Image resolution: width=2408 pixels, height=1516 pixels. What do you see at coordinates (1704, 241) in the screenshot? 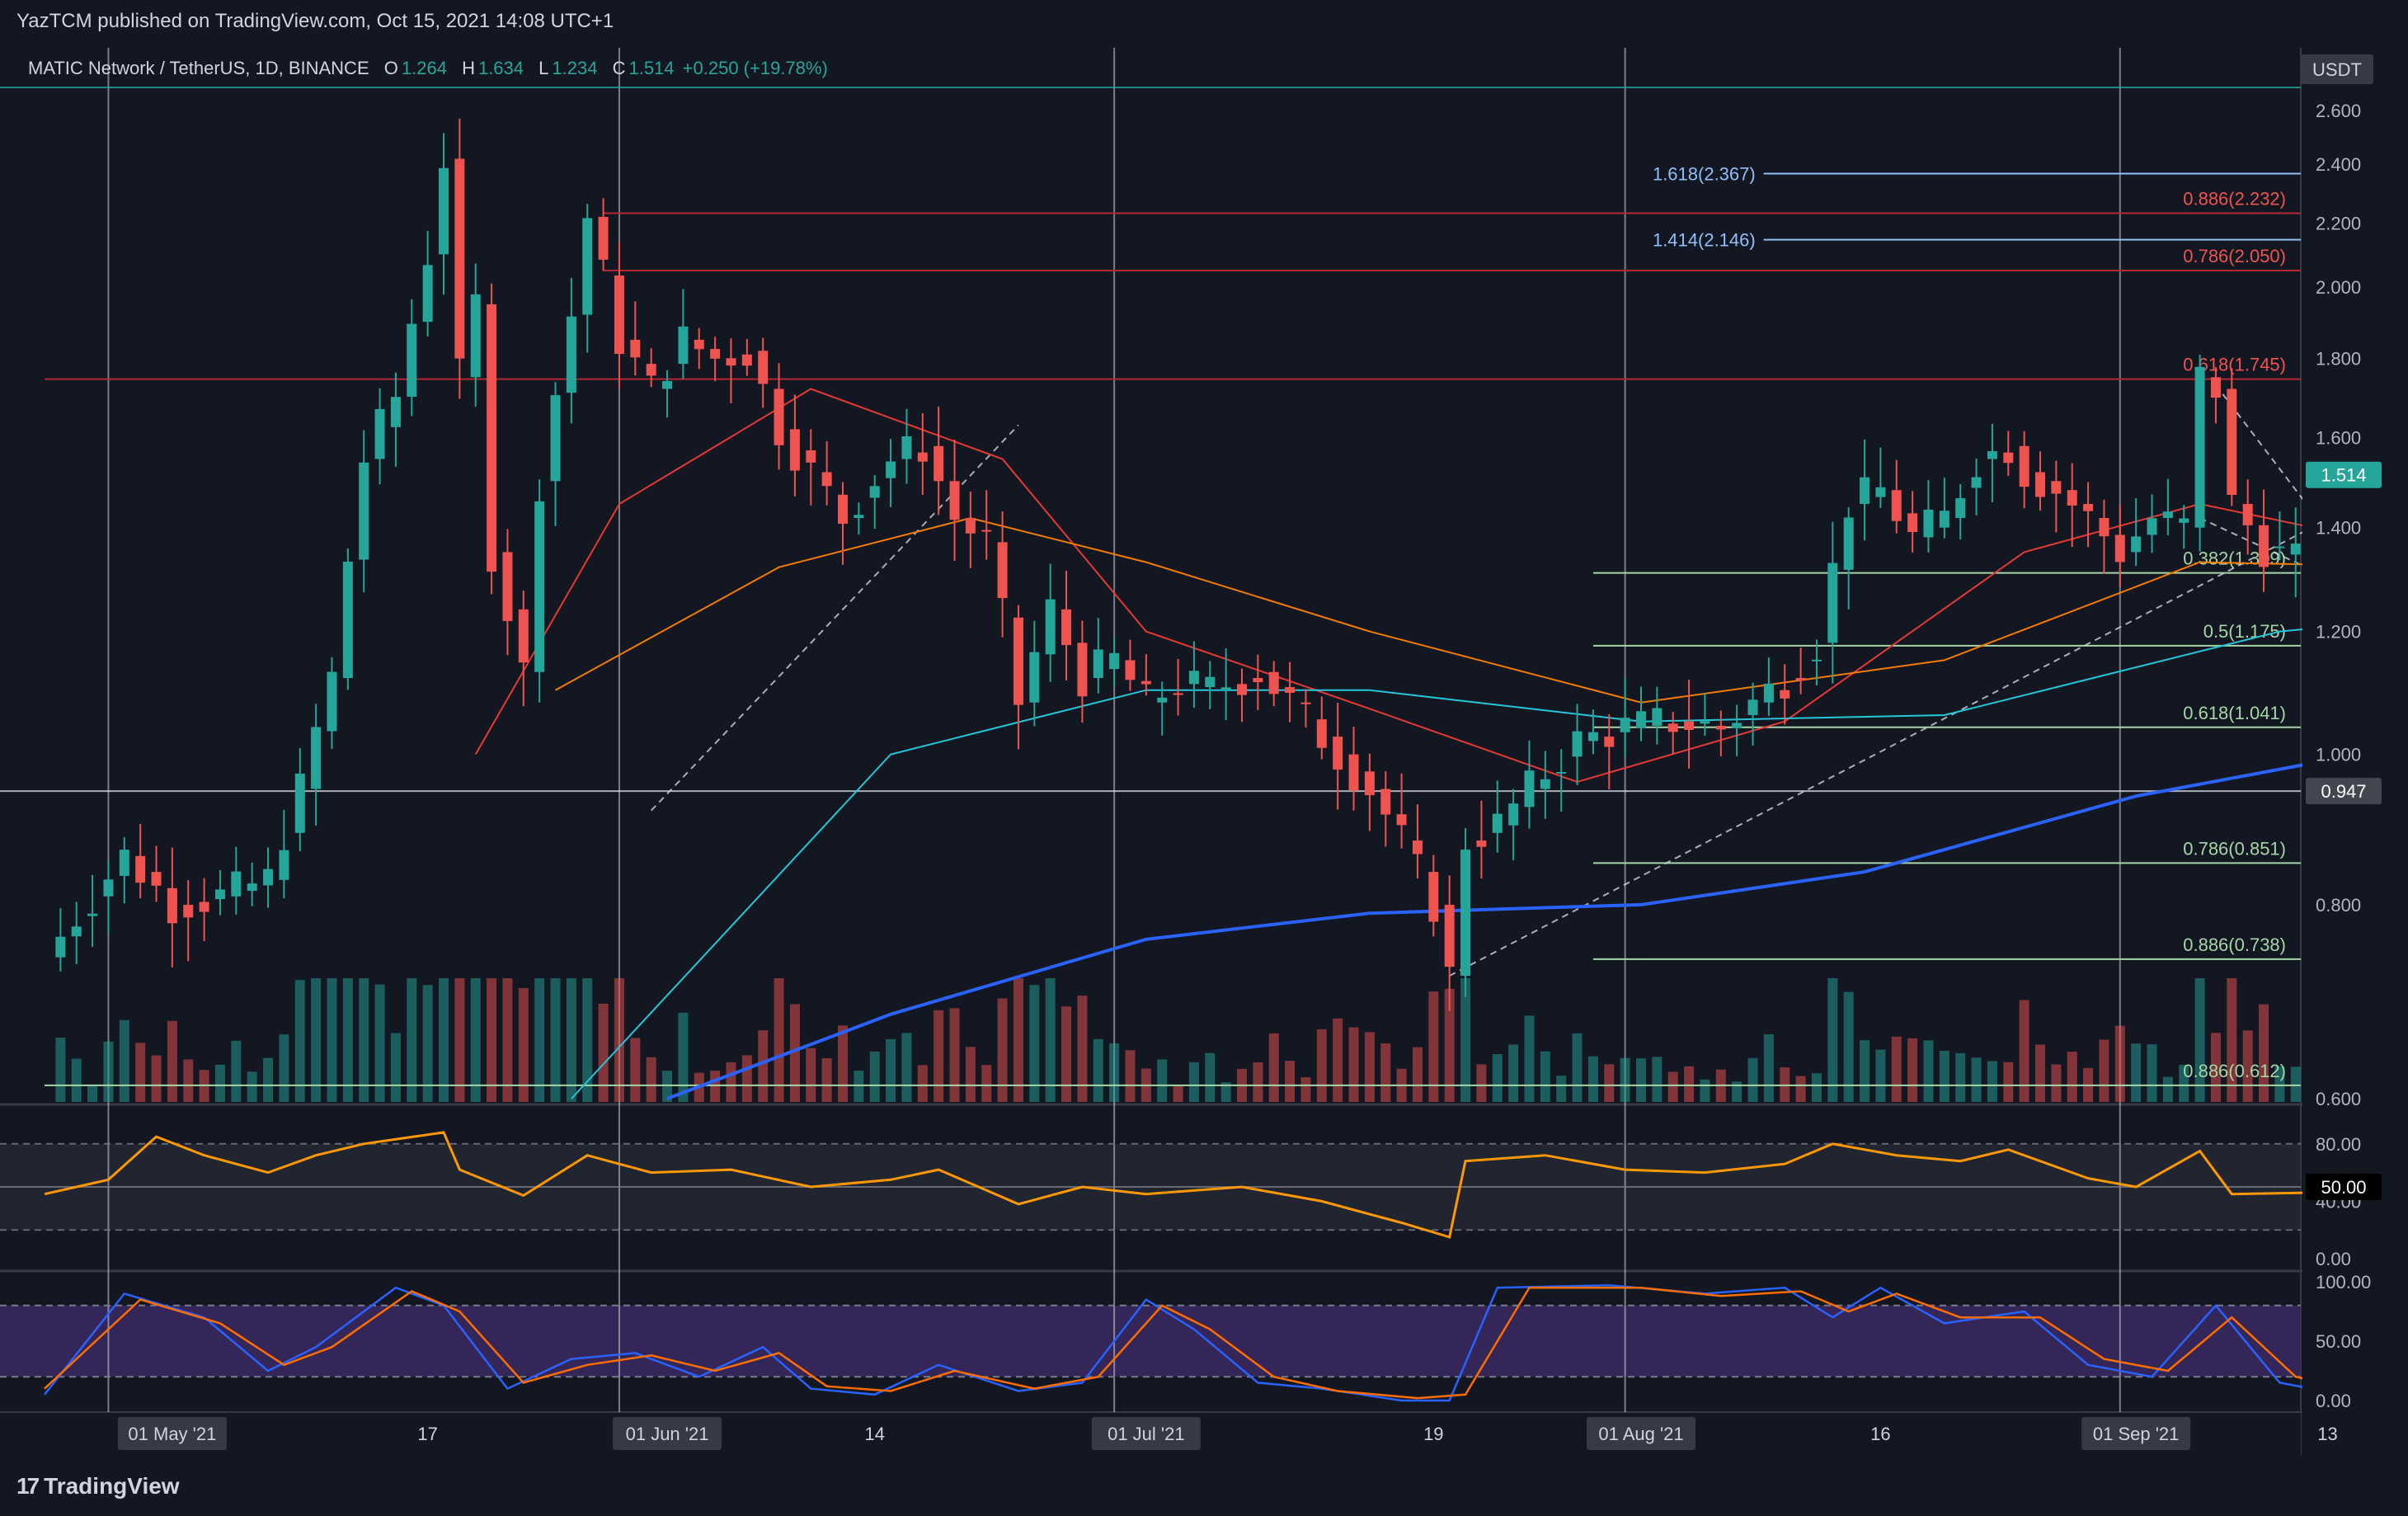
I see `fib-level-label: 1.414(2.146)` at bounding box center [1704, 241].